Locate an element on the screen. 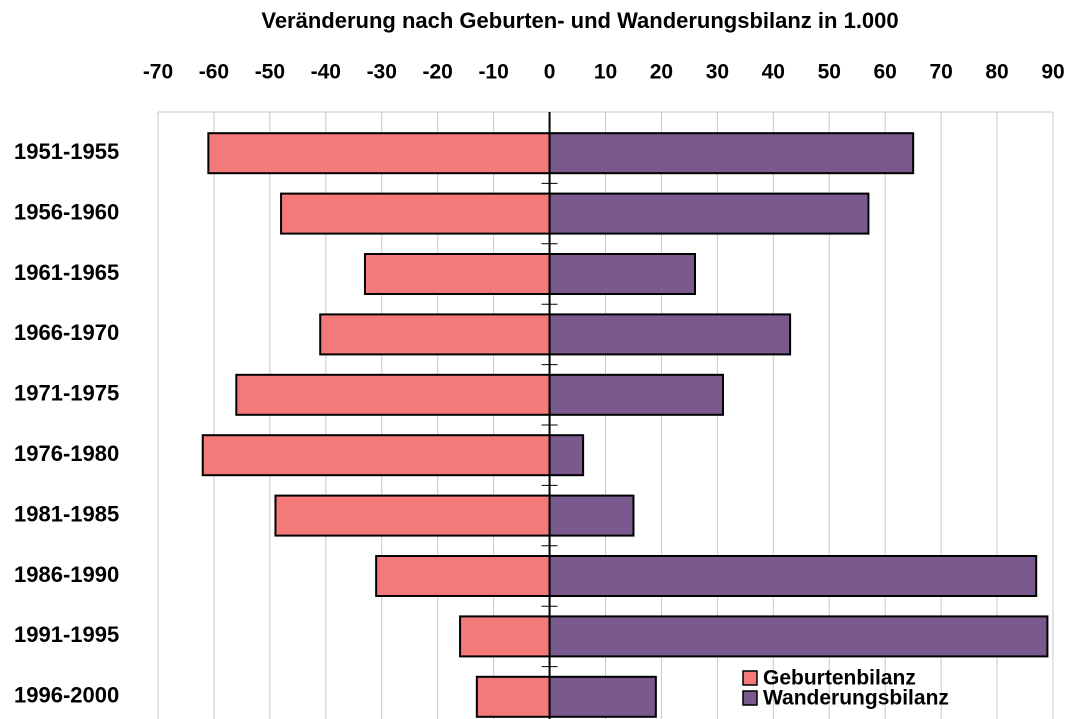  x-tick-label: -20 is located at coordinates (438, 72).